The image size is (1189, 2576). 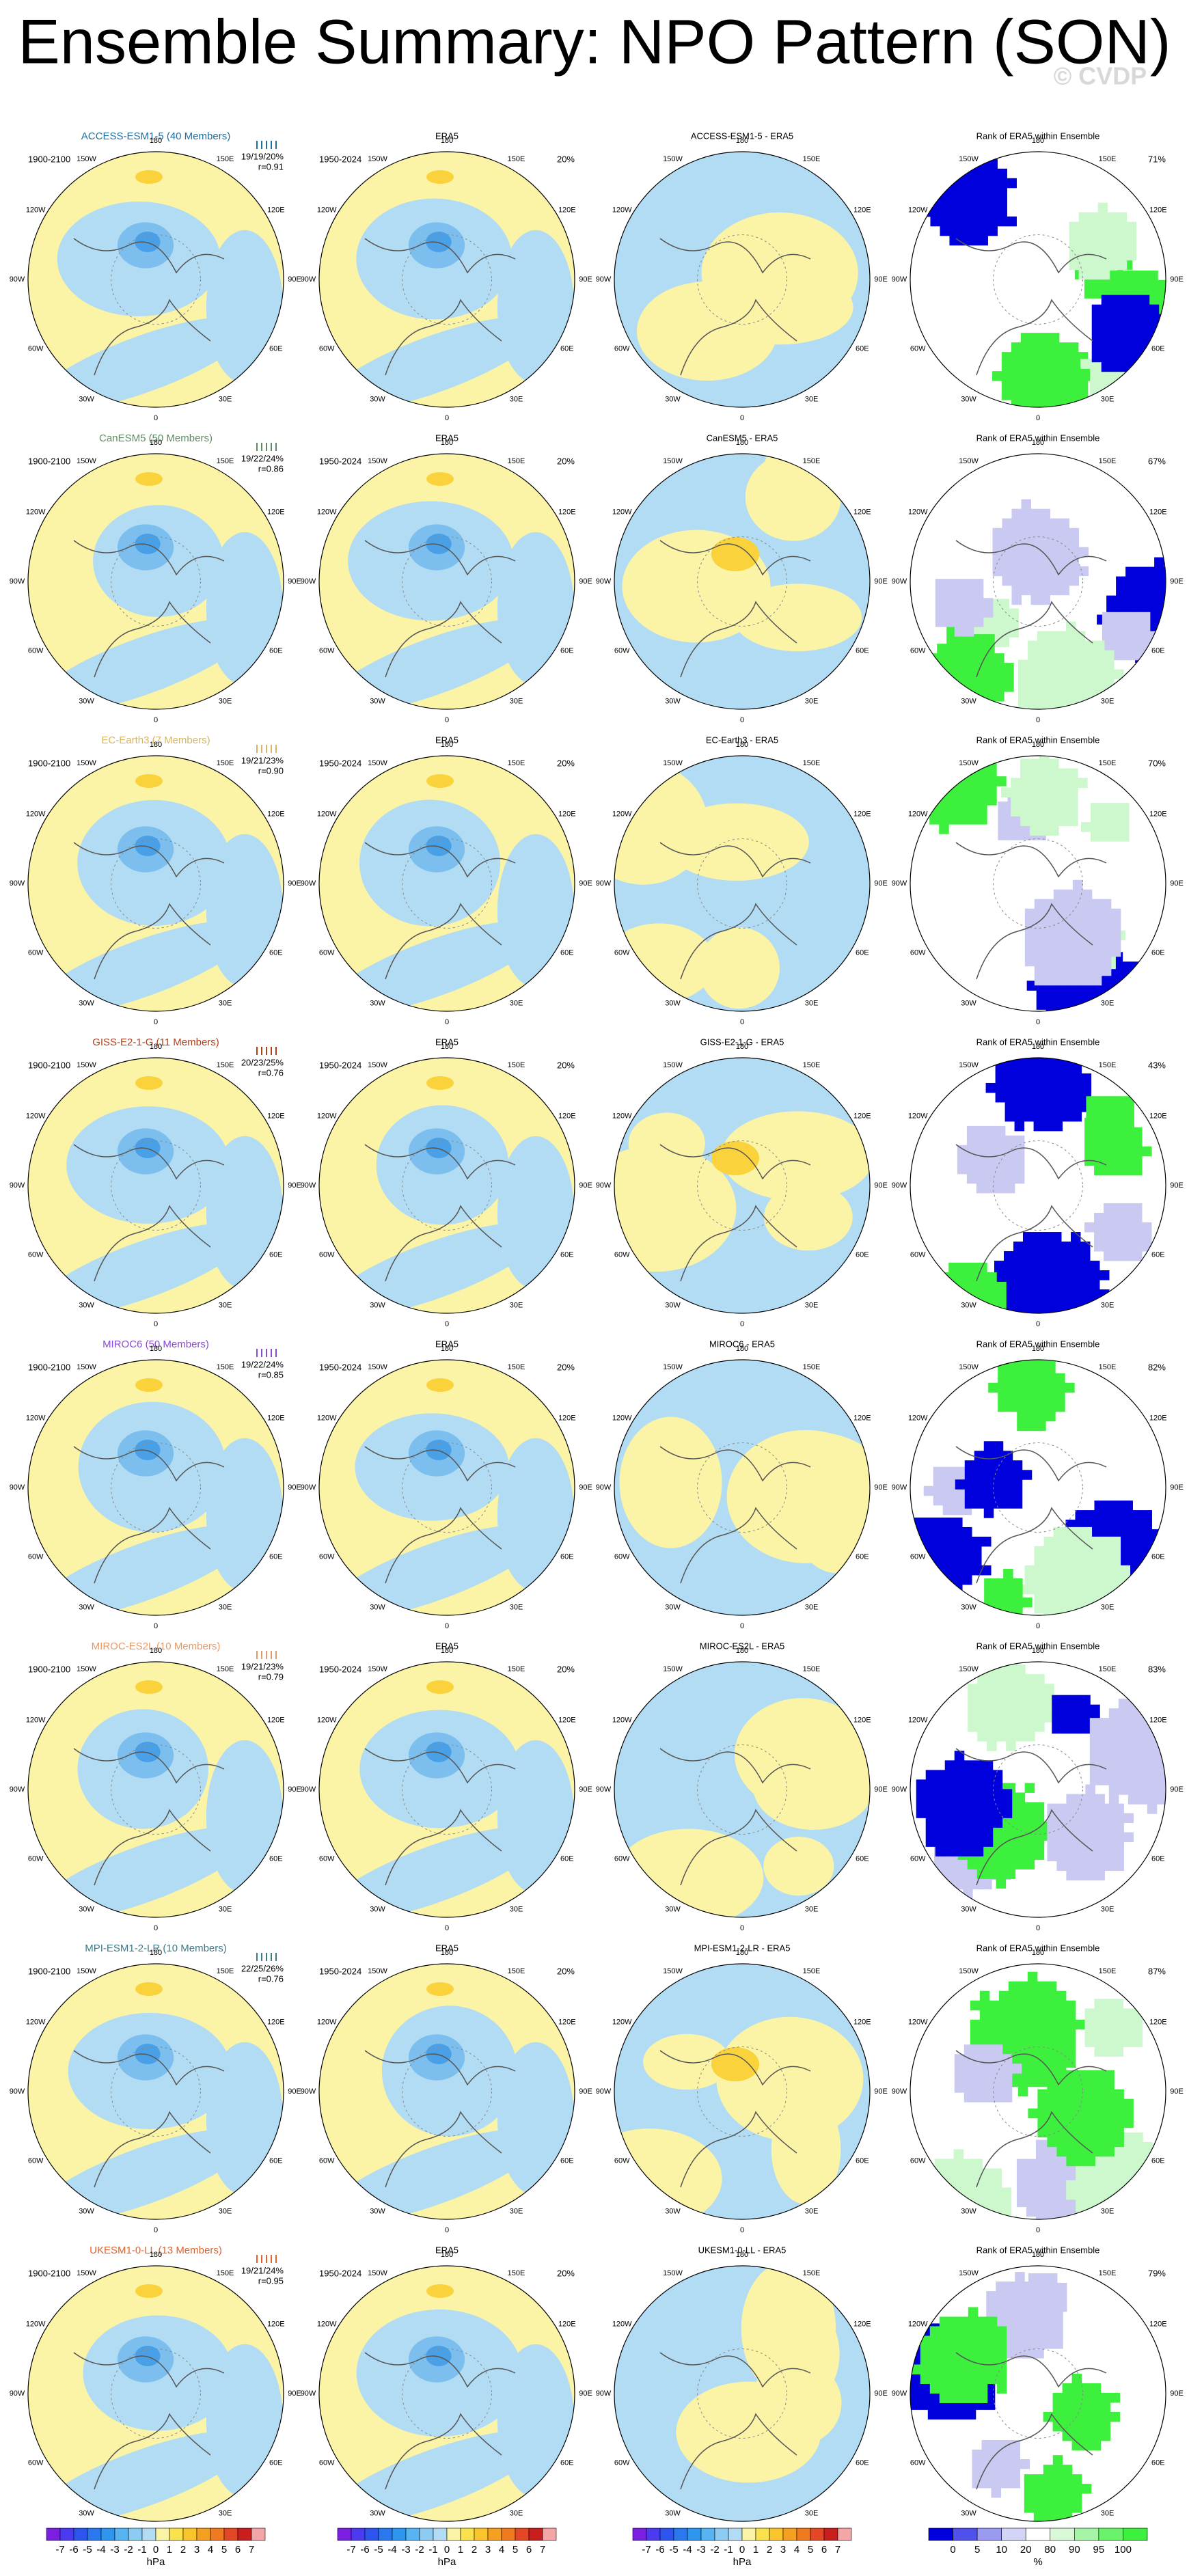 I want to click on model-title: EC-Earth3 (7 Members), so click(x=155, y=740).